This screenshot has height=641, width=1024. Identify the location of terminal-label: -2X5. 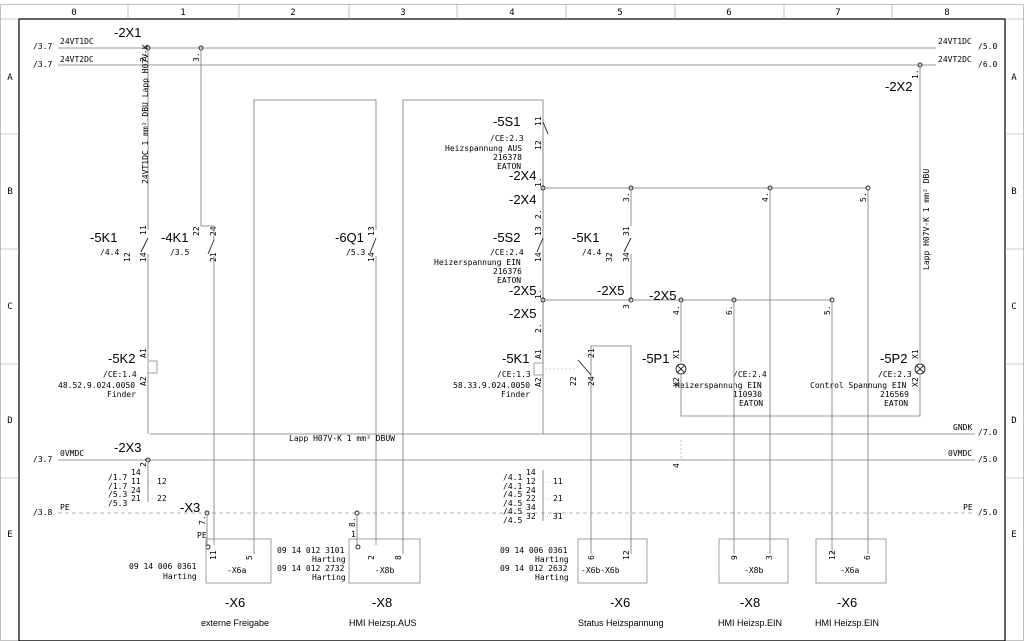
(522, 290).